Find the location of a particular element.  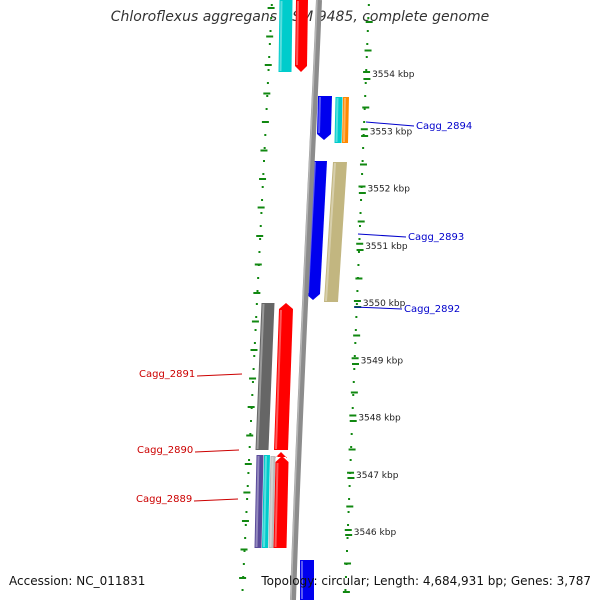

rna-feature-top is located at coordinates (285, 36).